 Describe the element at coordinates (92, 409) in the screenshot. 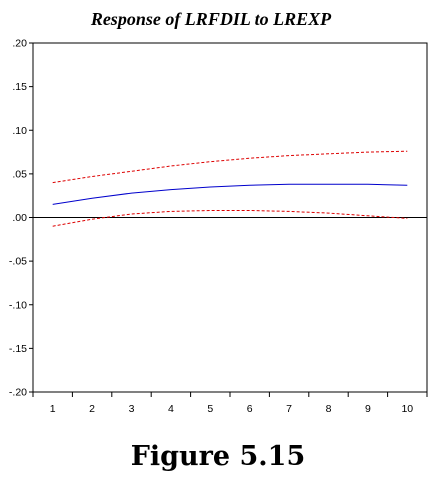

I see `x-tick-label: 2` at that location.